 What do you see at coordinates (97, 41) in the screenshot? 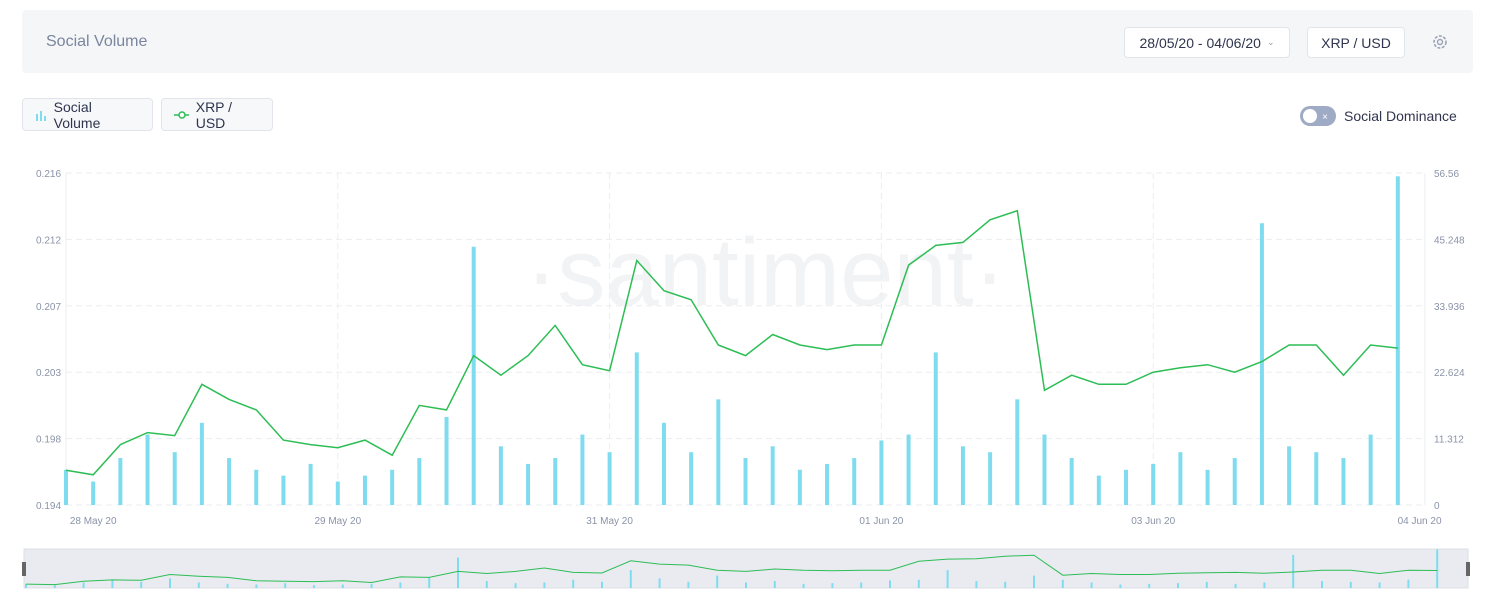
I see `title: Social Volume` at bounding box center [97, 41].